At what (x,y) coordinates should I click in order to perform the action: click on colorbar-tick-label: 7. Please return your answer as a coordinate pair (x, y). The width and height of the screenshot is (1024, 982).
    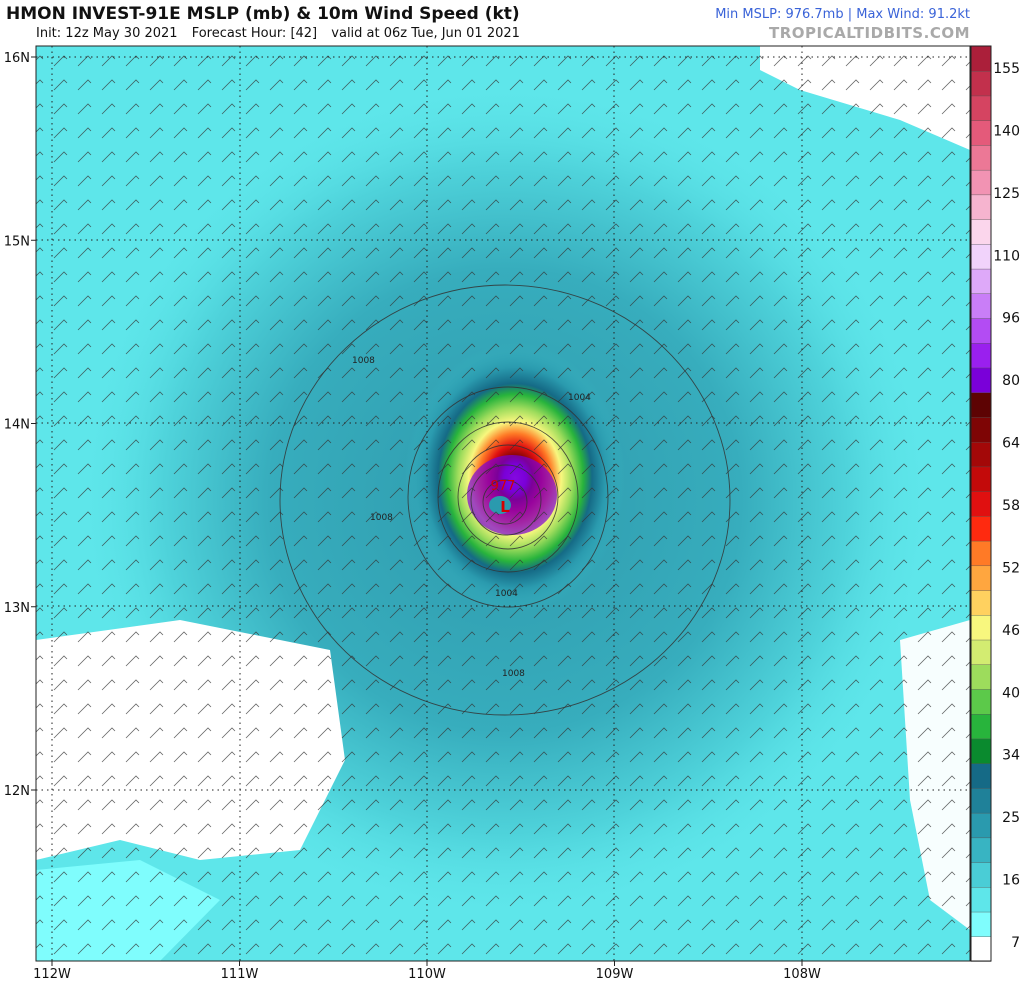
    Looking at the image, I should click on (1015, 943).